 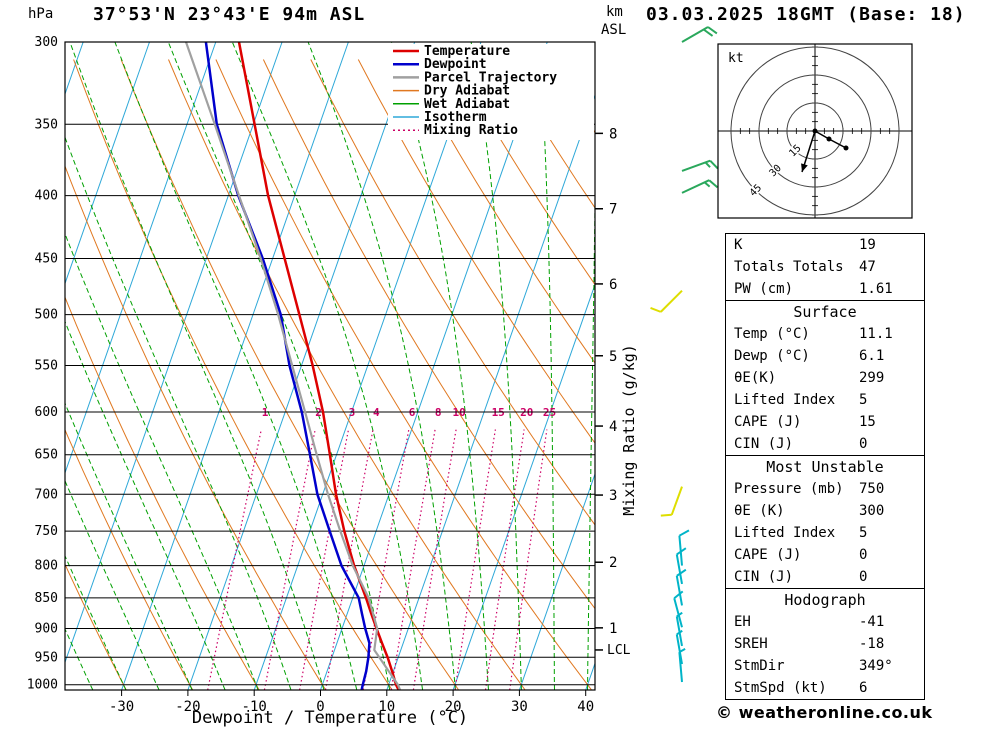 I want to click on row-value: 299, so click(x=872, y=378).